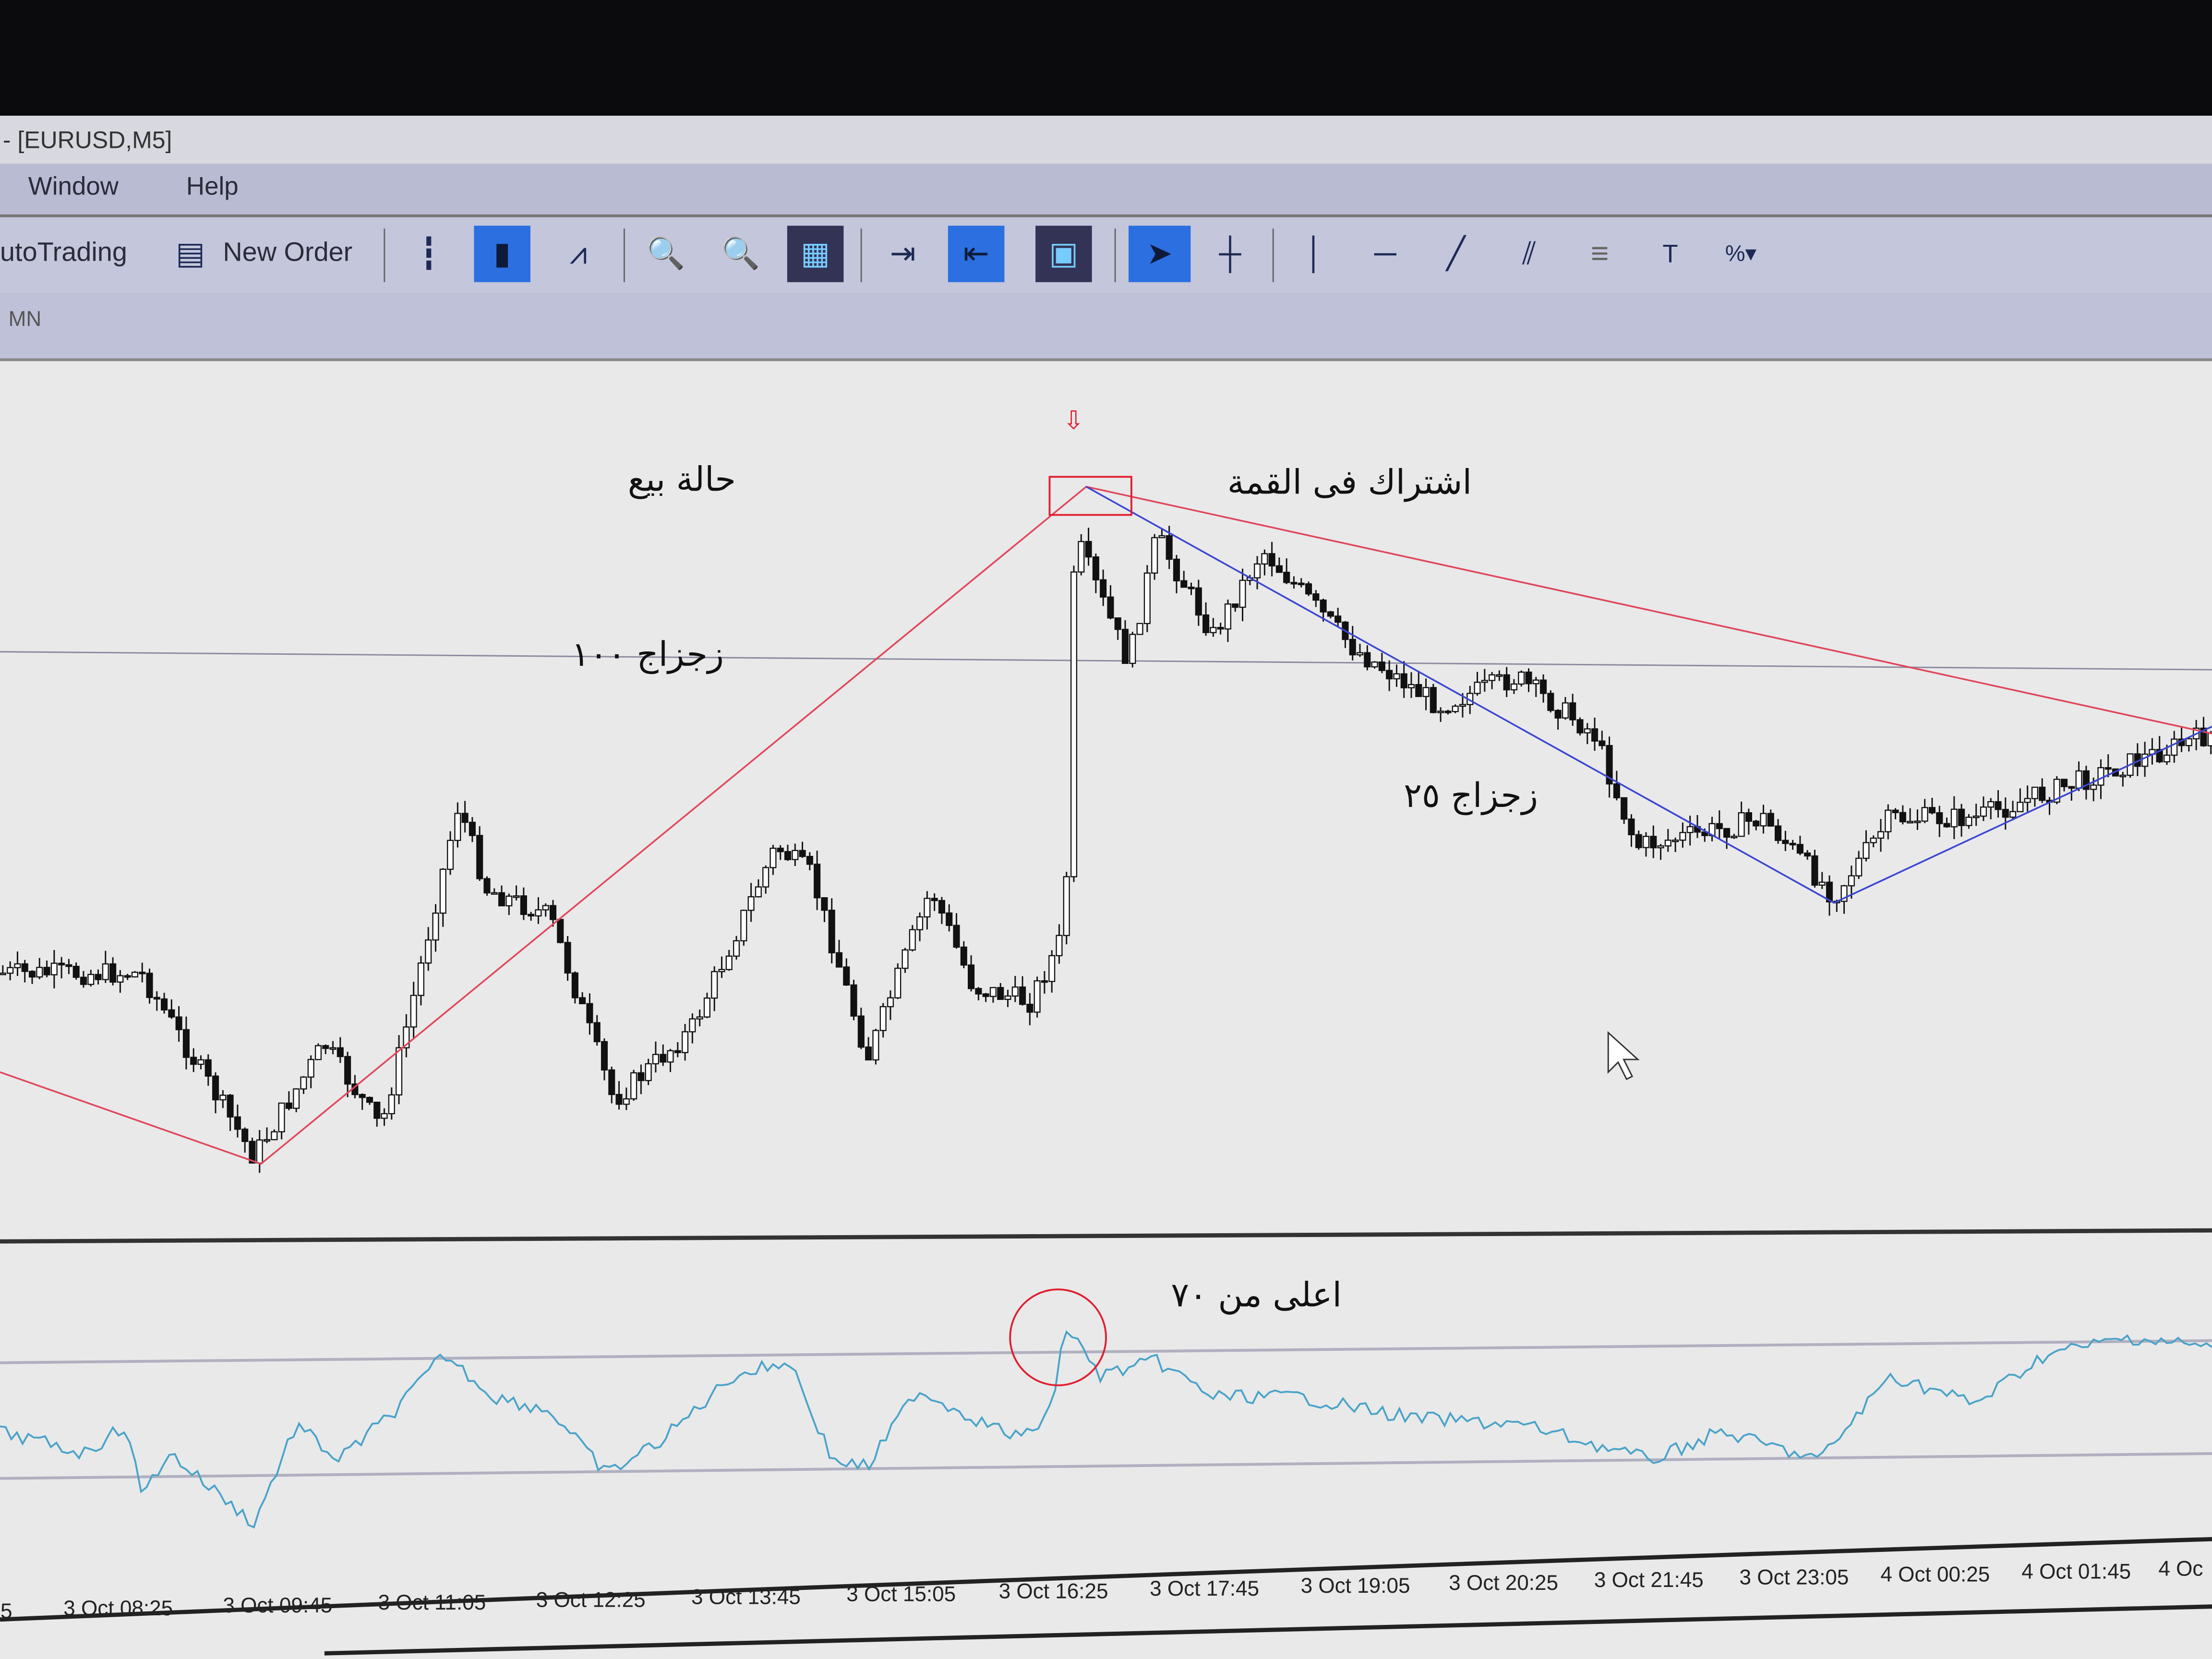 This screenshot has width=2212, height=1659. Describe the element at coordinates (288, 253) in the screenshot. I see `new-order-button: New Order` at that location.